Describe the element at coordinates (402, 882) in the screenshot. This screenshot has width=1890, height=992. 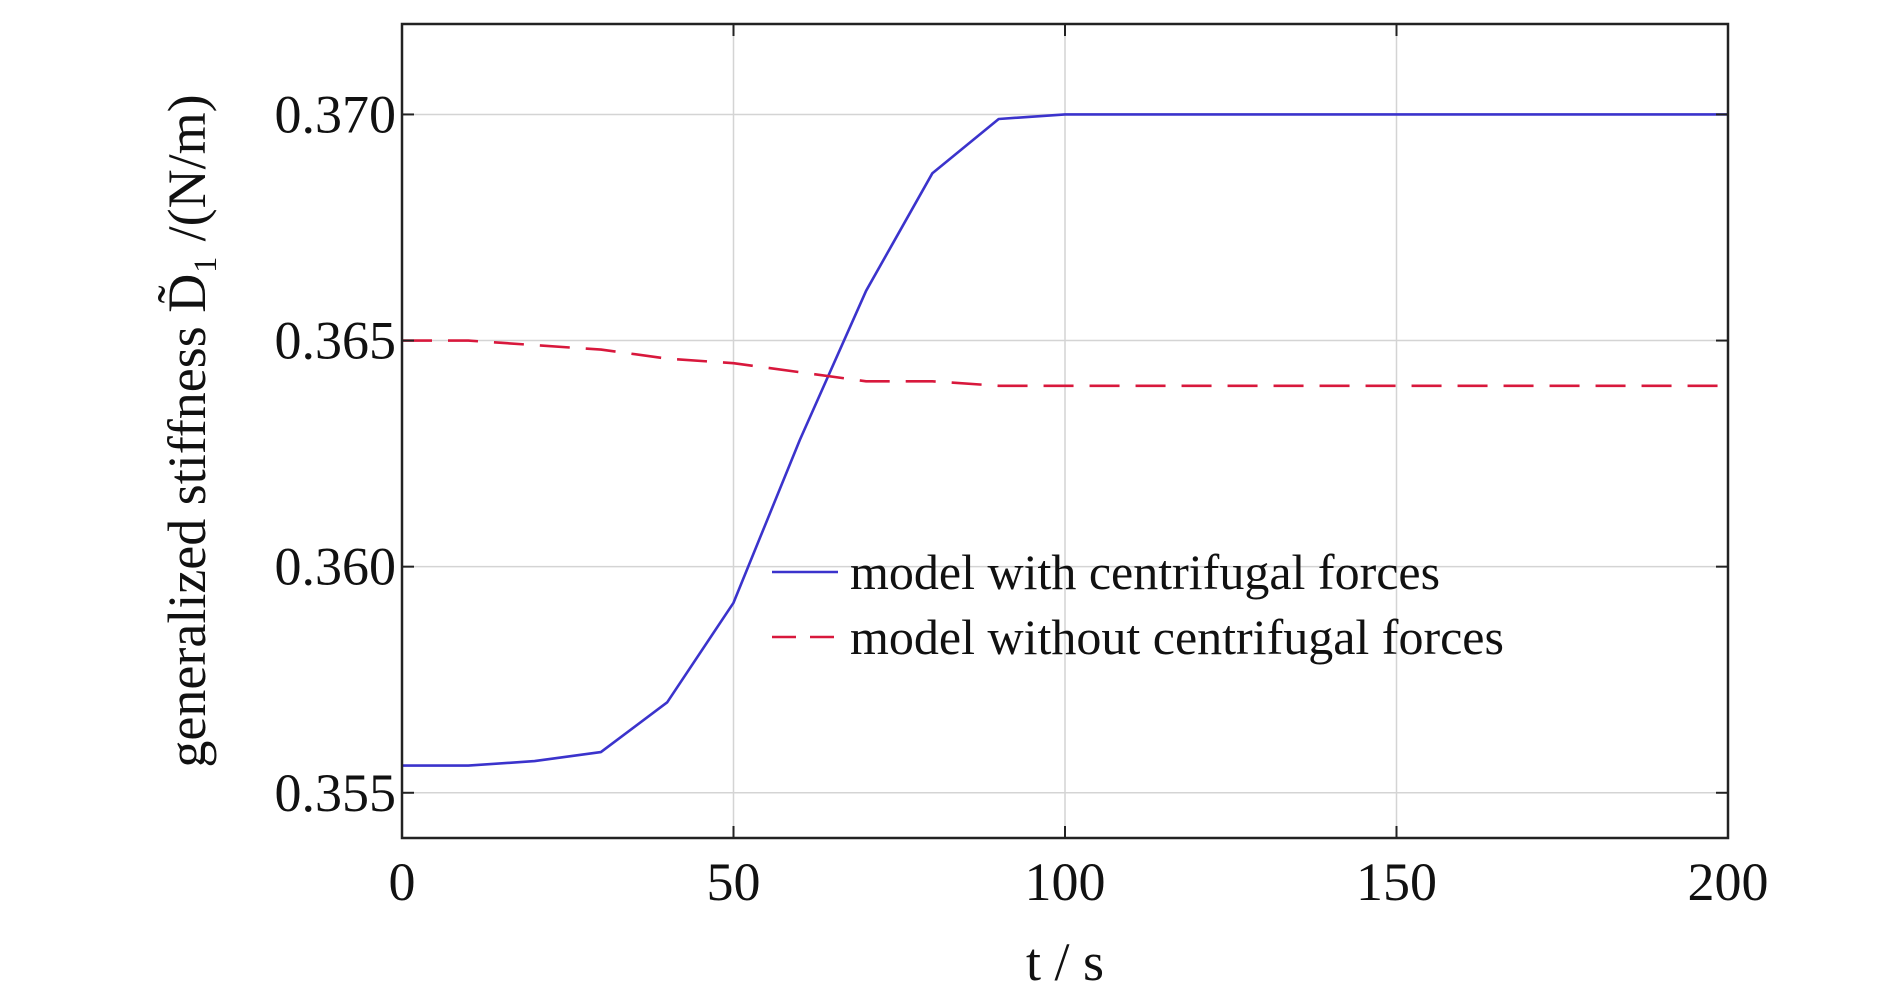
I see `x-tick-label: 0` at that location.